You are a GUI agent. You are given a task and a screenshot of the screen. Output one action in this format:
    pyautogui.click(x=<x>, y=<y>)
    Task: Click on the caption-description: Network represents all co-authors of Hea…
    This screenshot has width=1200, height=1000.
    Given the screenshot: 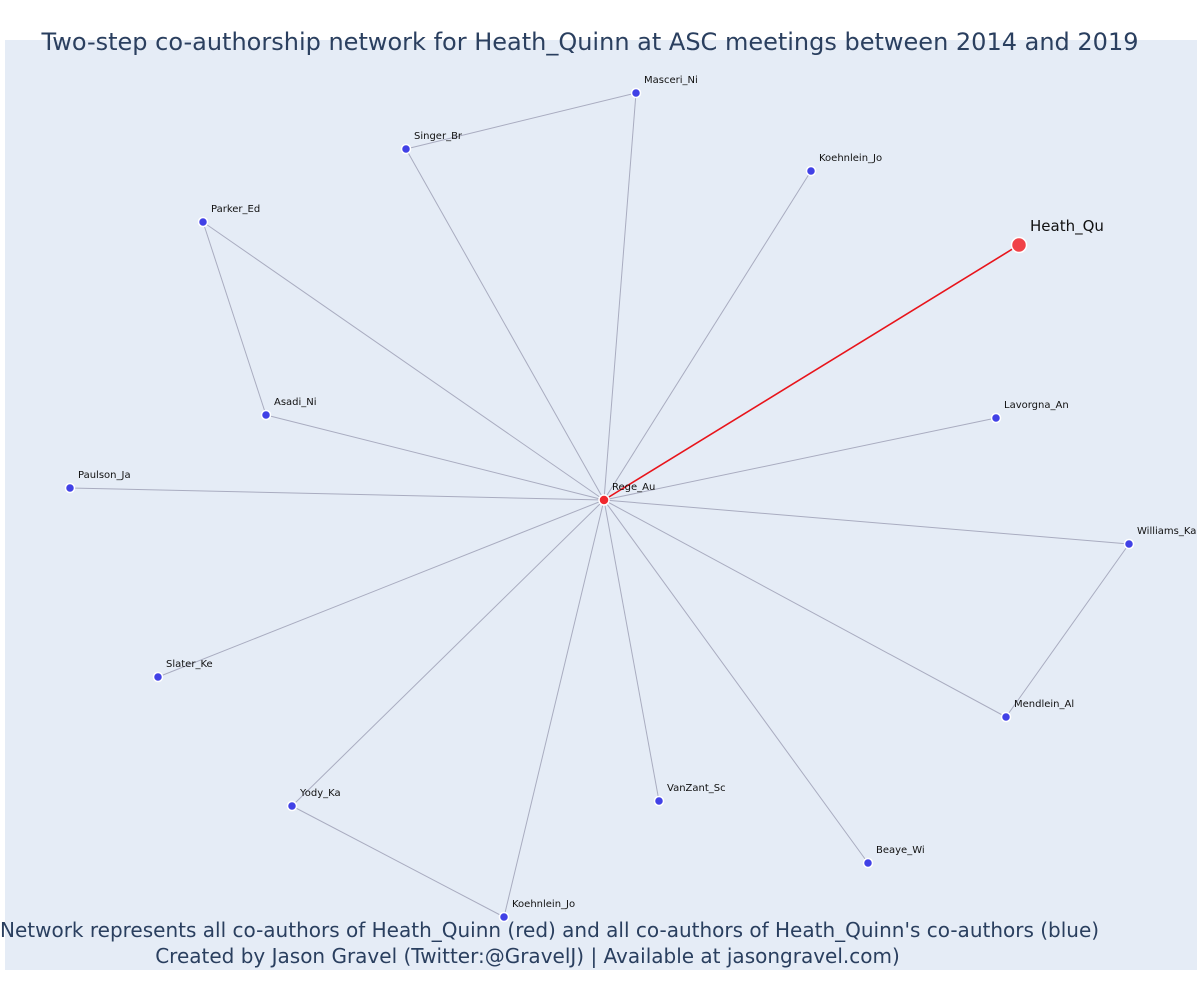 What is the action you would take?
    pyautogui.click(x=550, y=930)
    